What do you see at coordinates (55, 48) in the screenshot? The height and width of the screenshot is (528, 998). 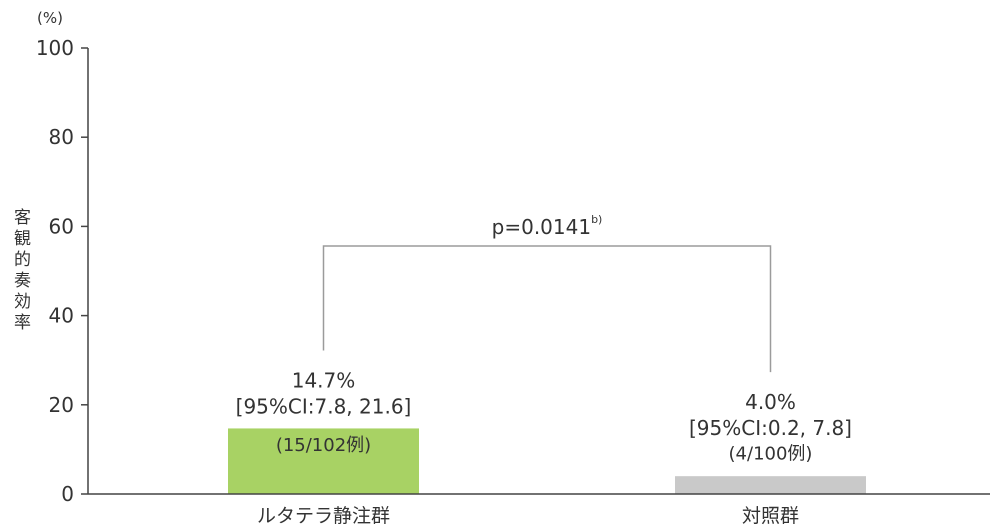 I see `y-tick-label: 100` at bounding box center [55, 48].